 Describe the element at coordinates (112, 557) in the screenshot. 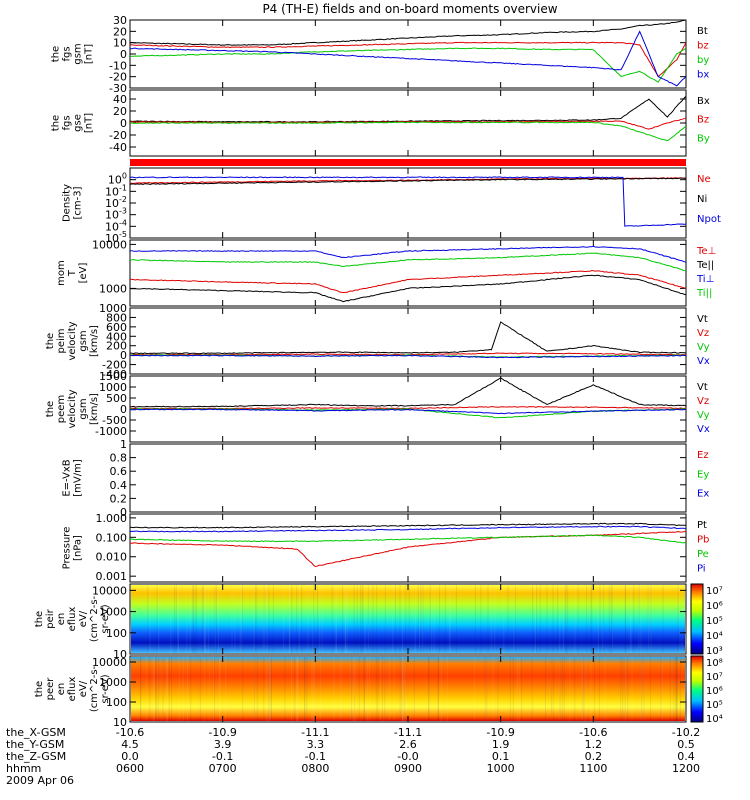

I see `y-tick-label: 0.010` at that location.